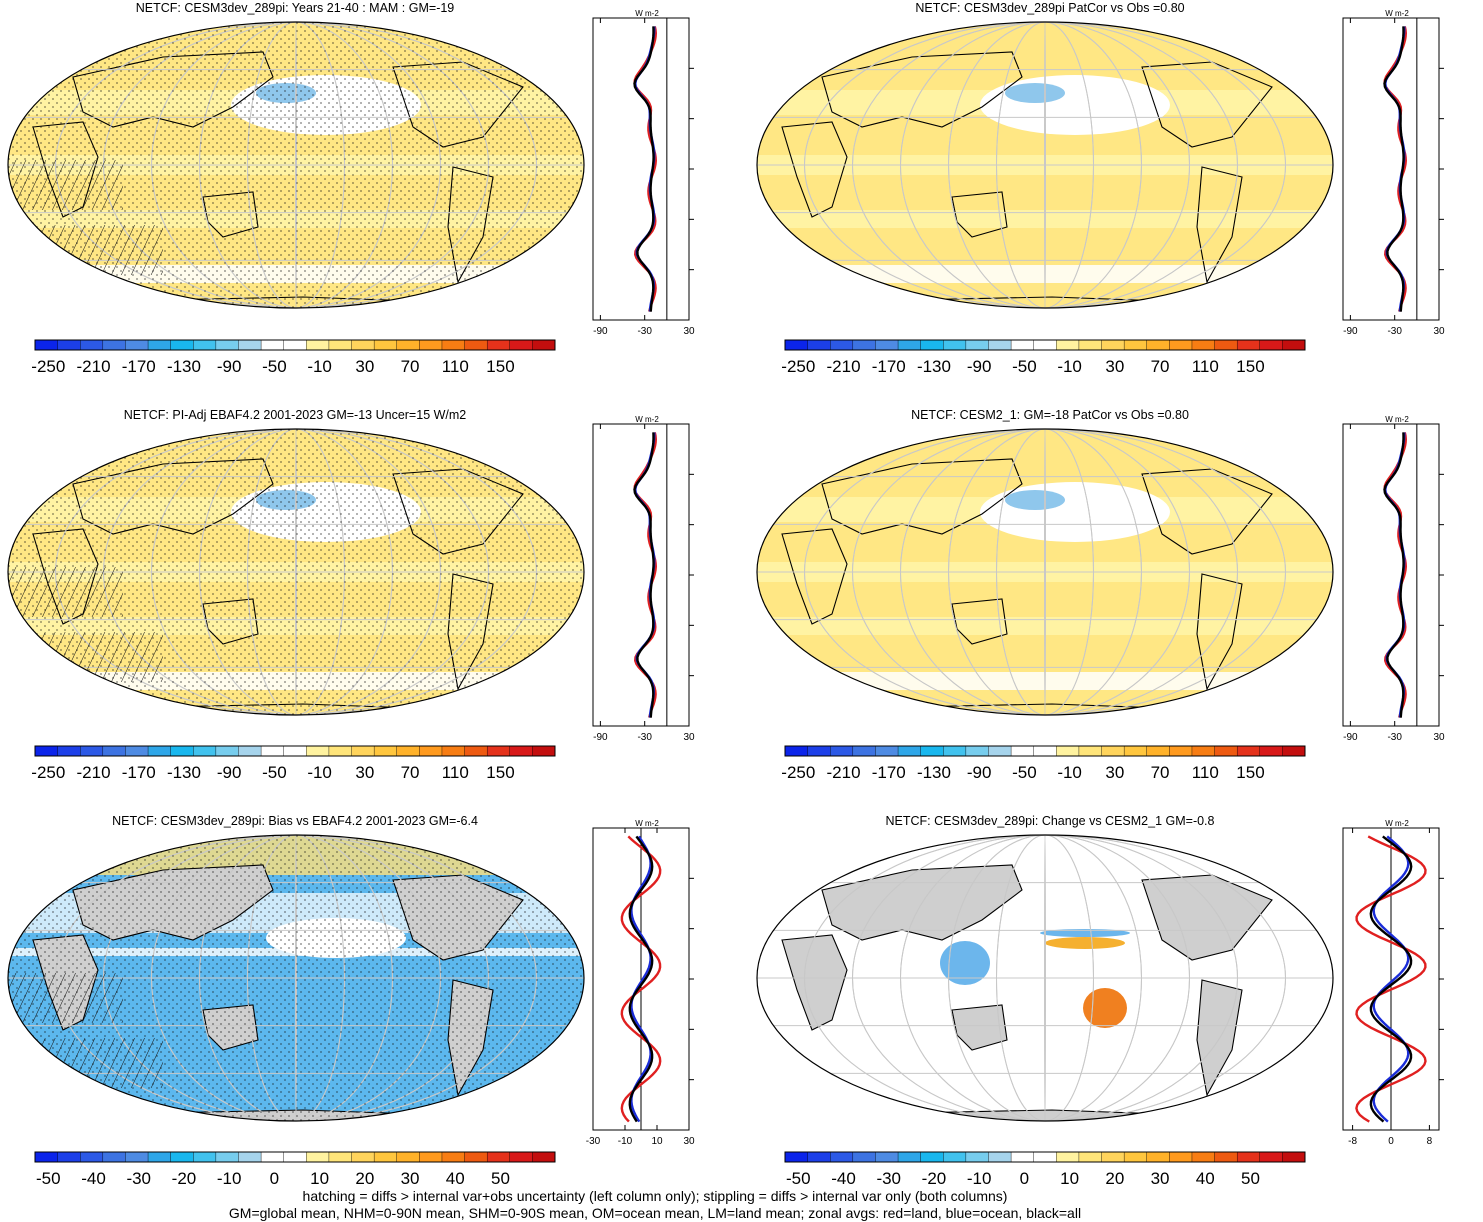  What do you see at coordinates (455, 366) in the screenshot?
I see `colorbar-label: 110` at bounding box center [455, 366].